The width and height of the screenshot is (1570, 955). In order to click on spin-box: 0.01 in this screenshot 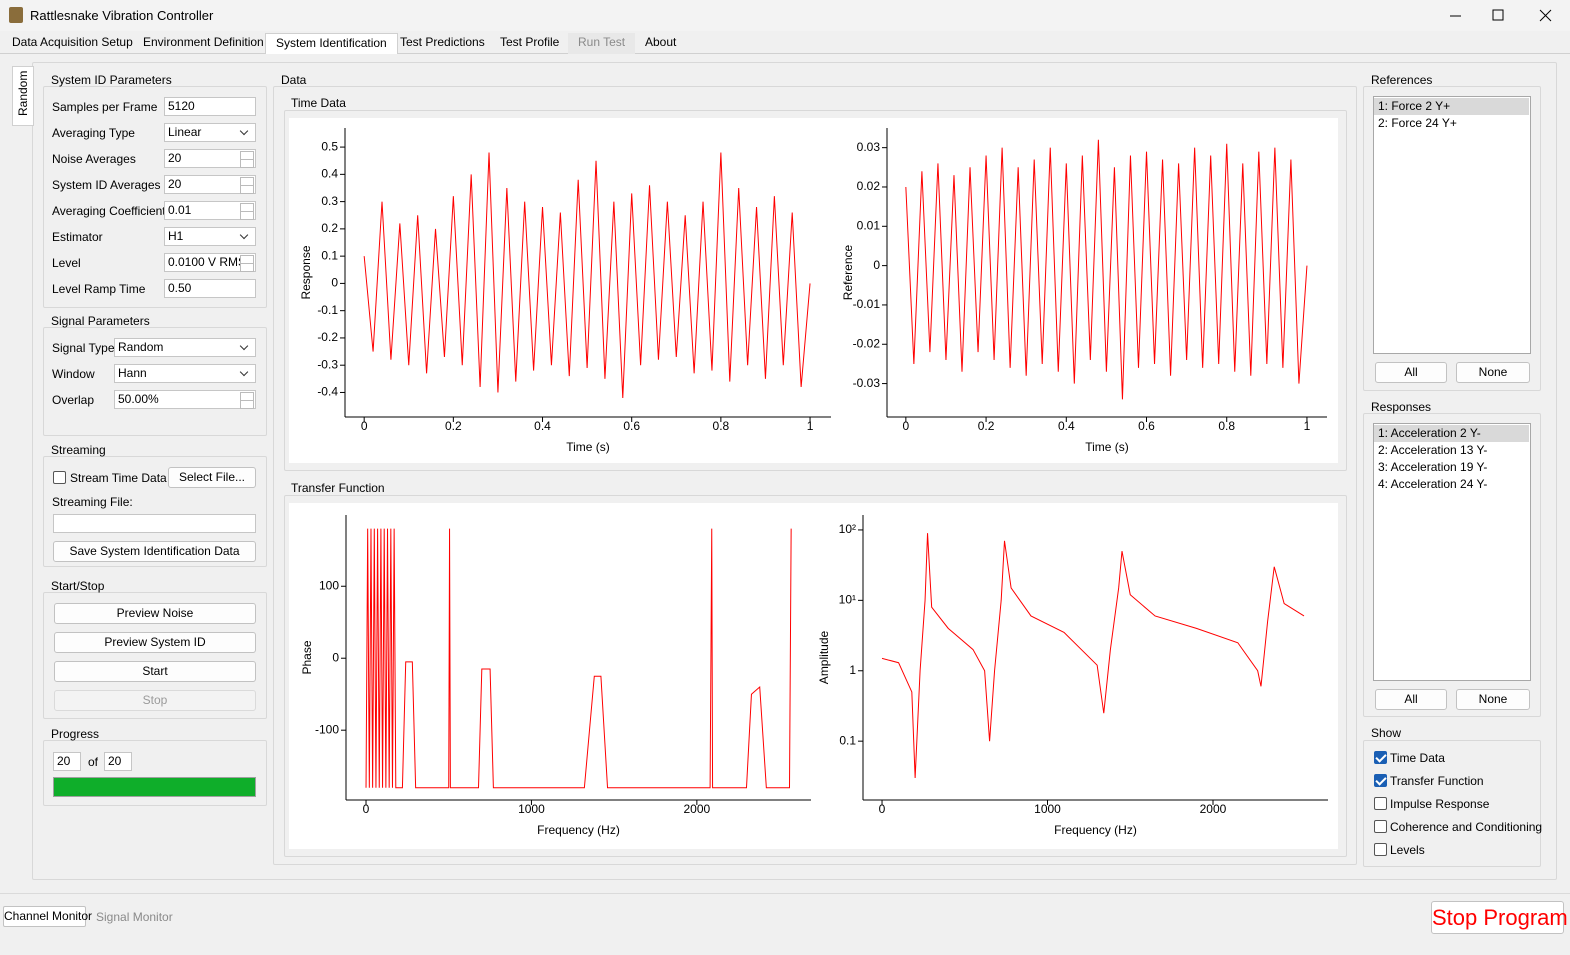, I will do `click(210, 210)`.